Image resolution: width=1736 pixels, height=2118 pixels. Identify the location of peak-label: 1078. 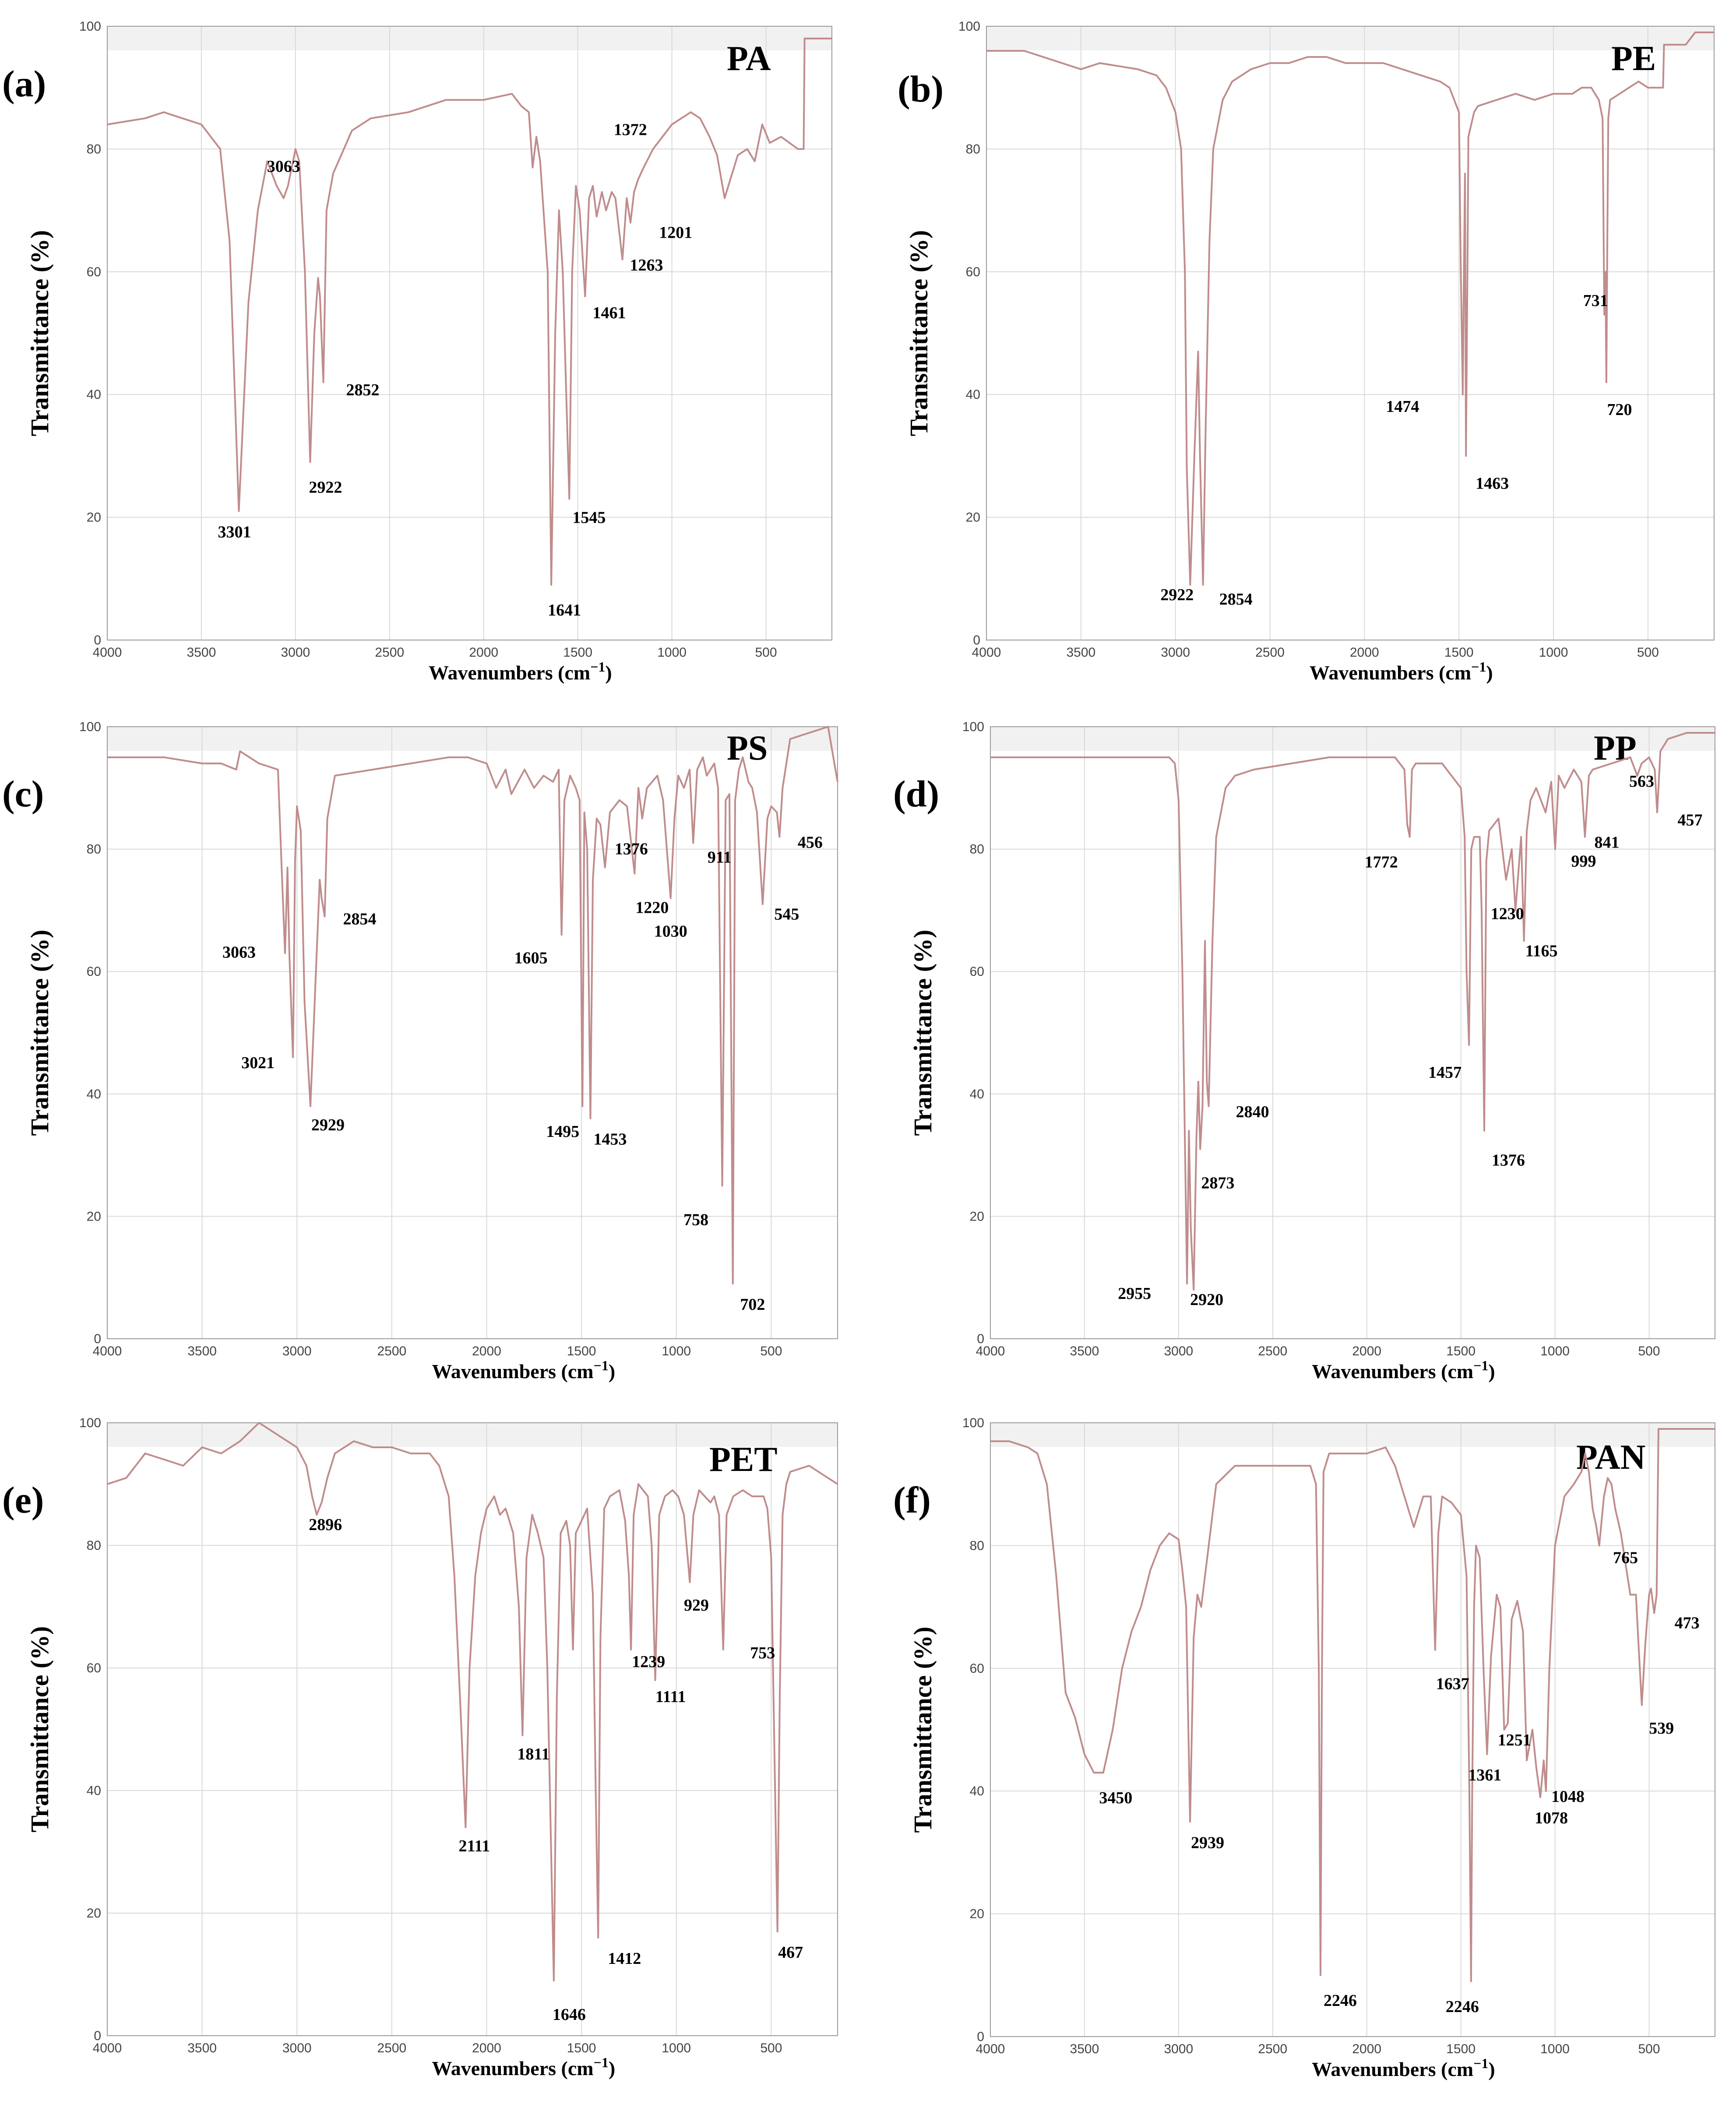
(1551, 1818).